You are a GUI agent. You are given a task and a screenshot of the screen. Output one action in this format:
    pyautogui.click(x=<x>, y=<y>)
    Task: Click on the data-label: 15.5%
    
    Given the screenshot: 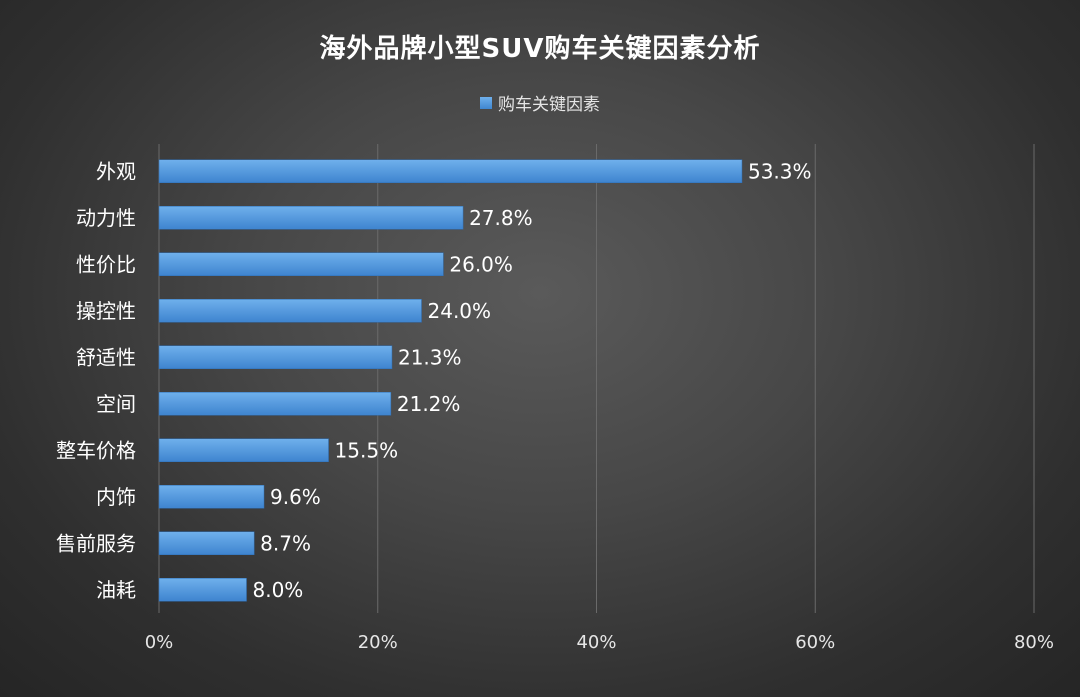 What is the action you would take?
    pyautogui.click(x=367, y=450)
    